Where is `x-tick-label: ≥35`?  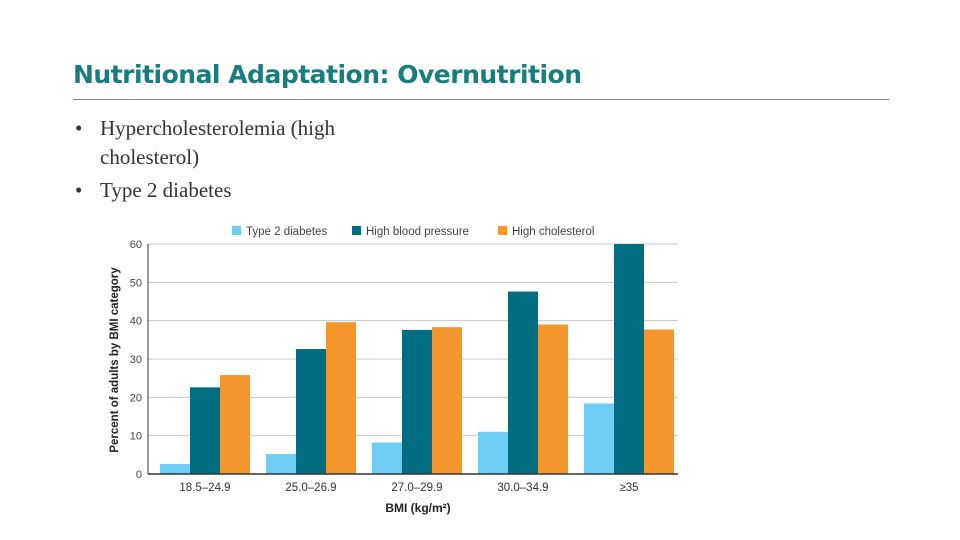
x-tick-label: ≥35 is located at coordinates (628, 488).